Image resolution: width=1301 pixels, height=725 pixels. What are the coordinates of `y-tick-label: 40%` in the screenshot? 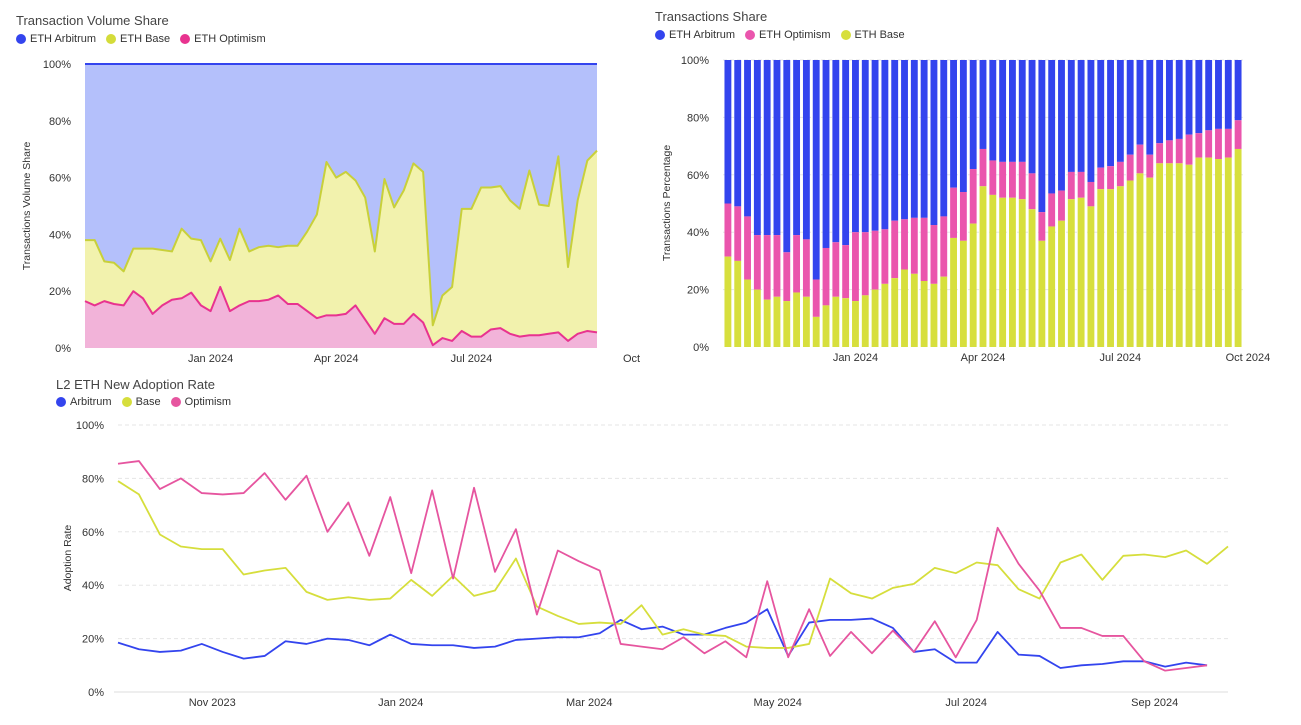 It's located at (698, 233).